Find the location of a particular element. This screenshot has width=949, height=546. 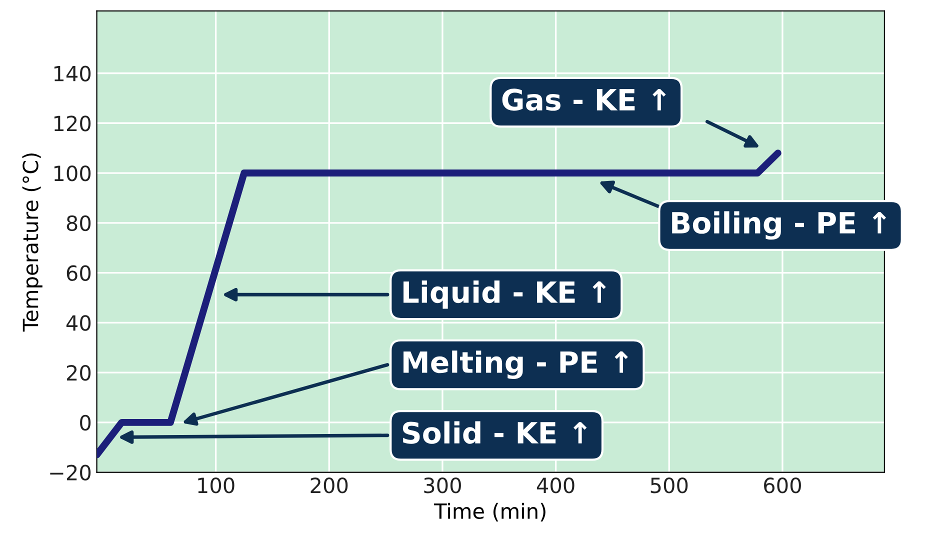

x-tick-label: 400 is located at coordinates (555, 486).